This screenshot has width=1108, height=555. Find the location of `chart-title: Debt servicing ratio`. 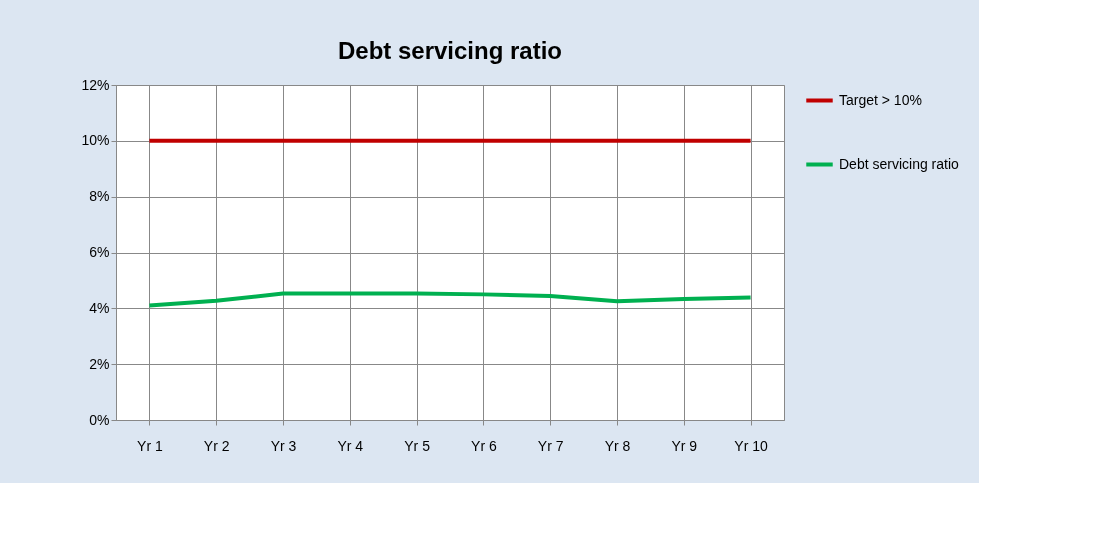

chart-title: Debt servicing ratio is located at coordinates (450, 50).